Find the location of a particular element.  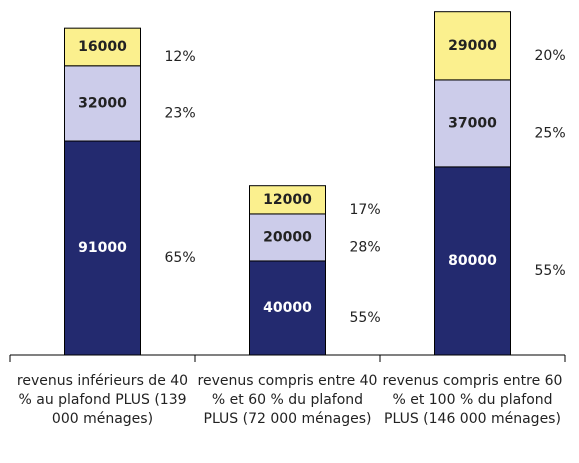

value-label: 80000 is located at coordinates (472, 261).